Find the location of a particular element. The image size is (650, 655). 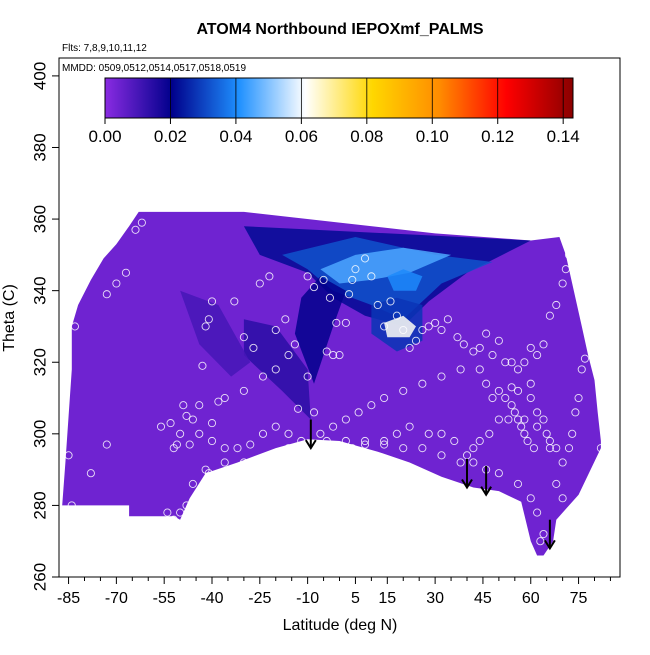

y-tick-label: 400 is located at coordinates (39, 76).